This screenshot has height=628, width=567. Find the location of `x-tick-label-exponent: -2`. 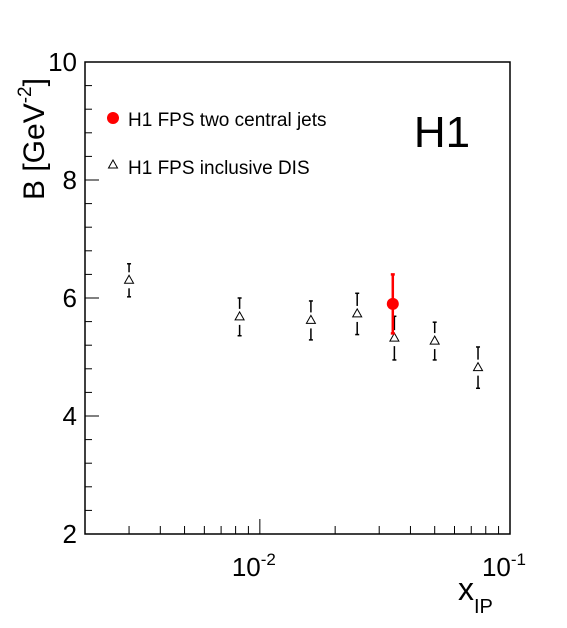

x-tick-label-exponent: -2 is located at coordinates (268, 559).